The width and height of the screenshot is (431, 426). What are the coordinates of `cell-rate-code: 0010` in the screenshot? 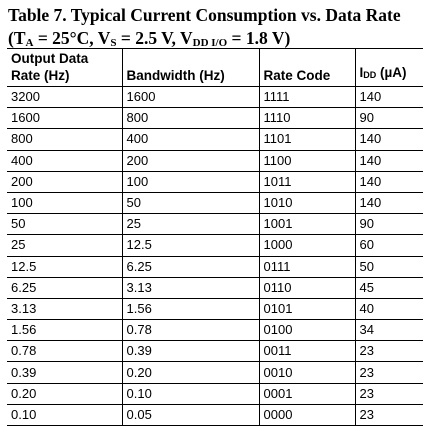 It's located at (306, 372).